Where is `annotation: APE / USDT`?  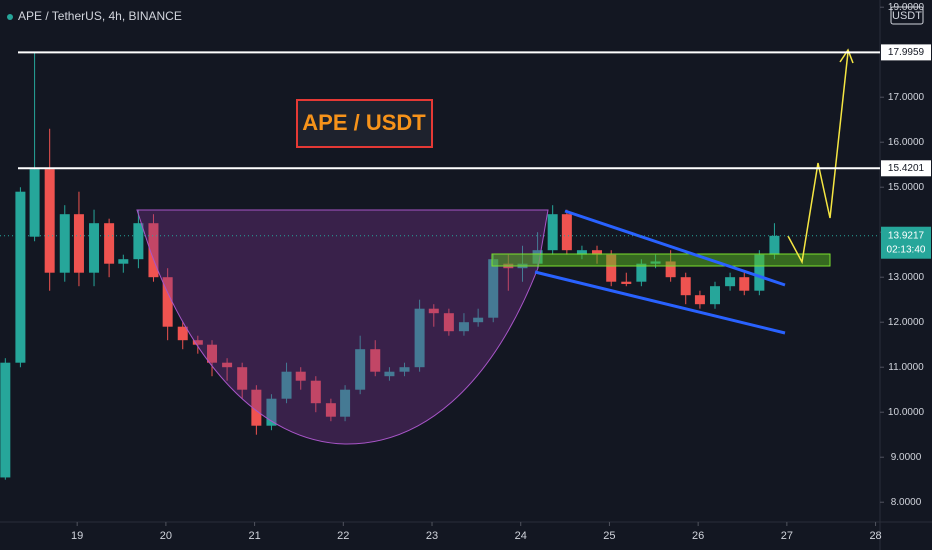 annotation: APE / USDT is located at coordinates (364, 122).